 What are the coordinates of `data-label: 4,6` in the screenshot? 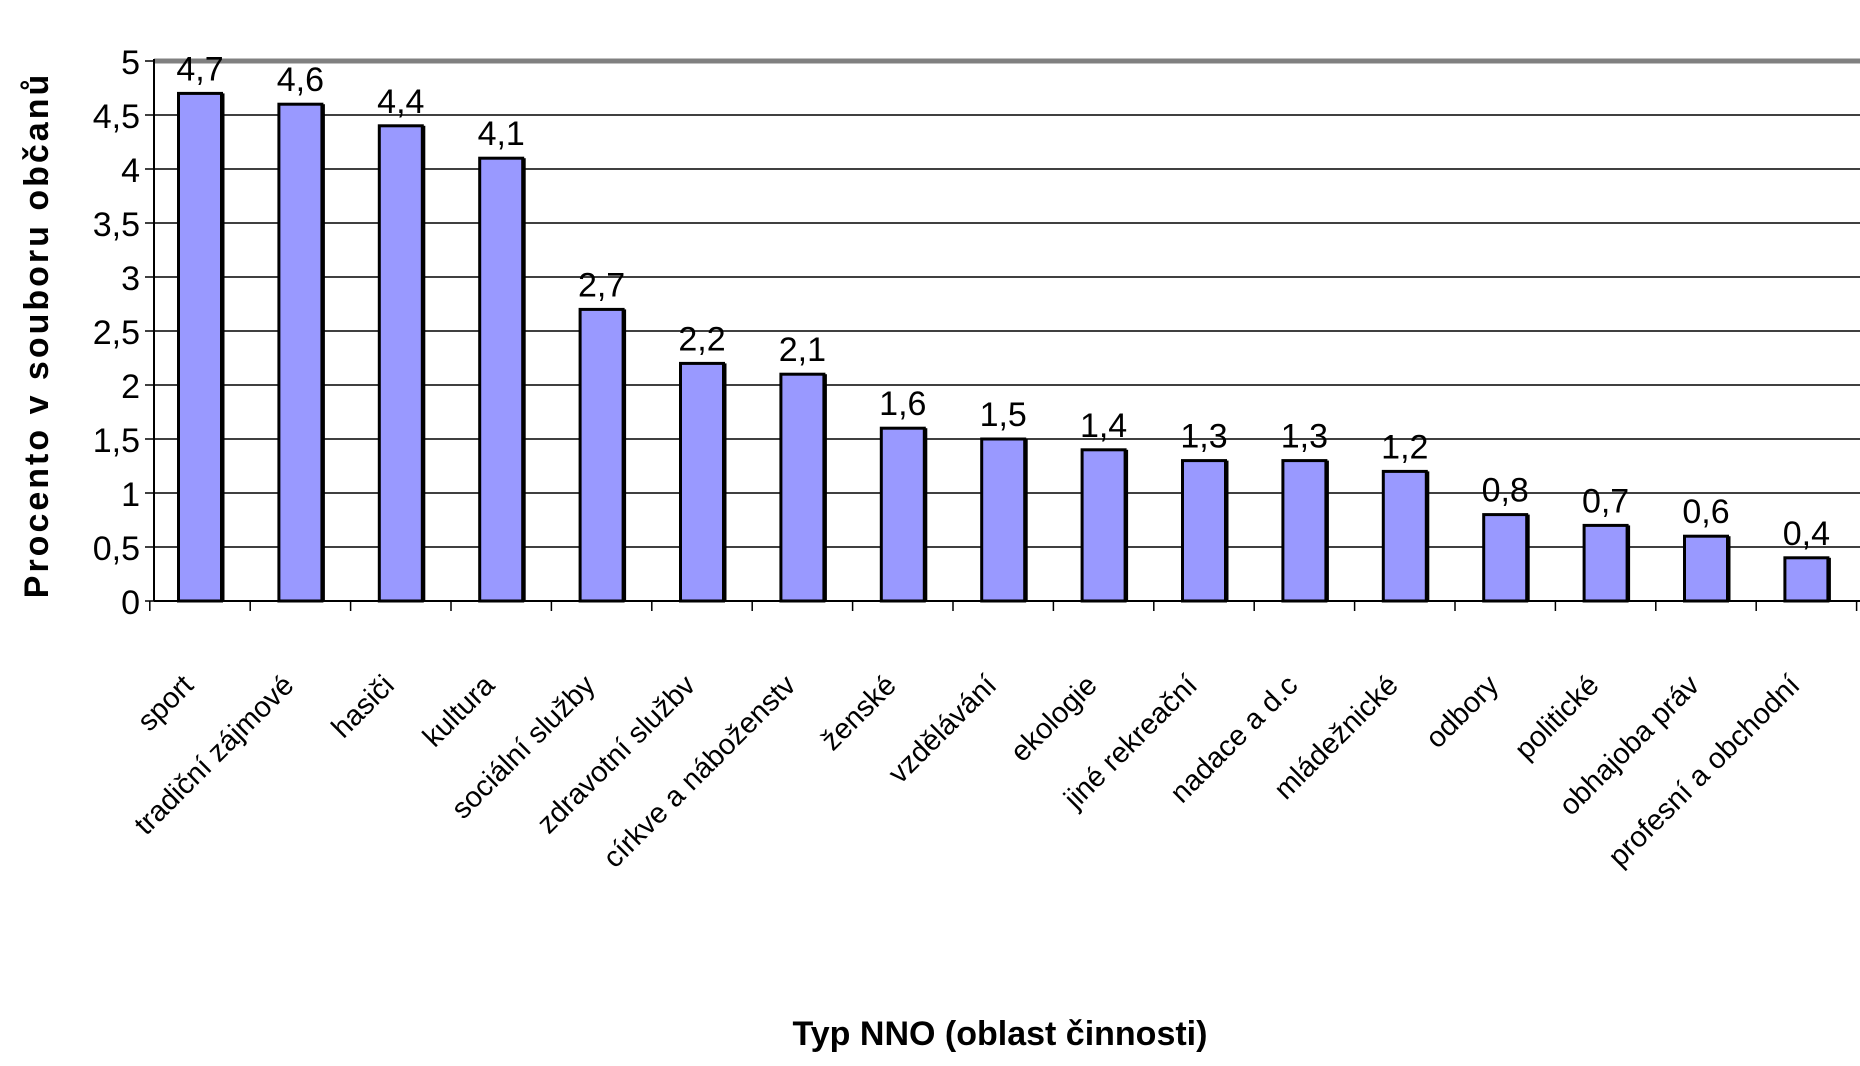 It's located at (300, 80).